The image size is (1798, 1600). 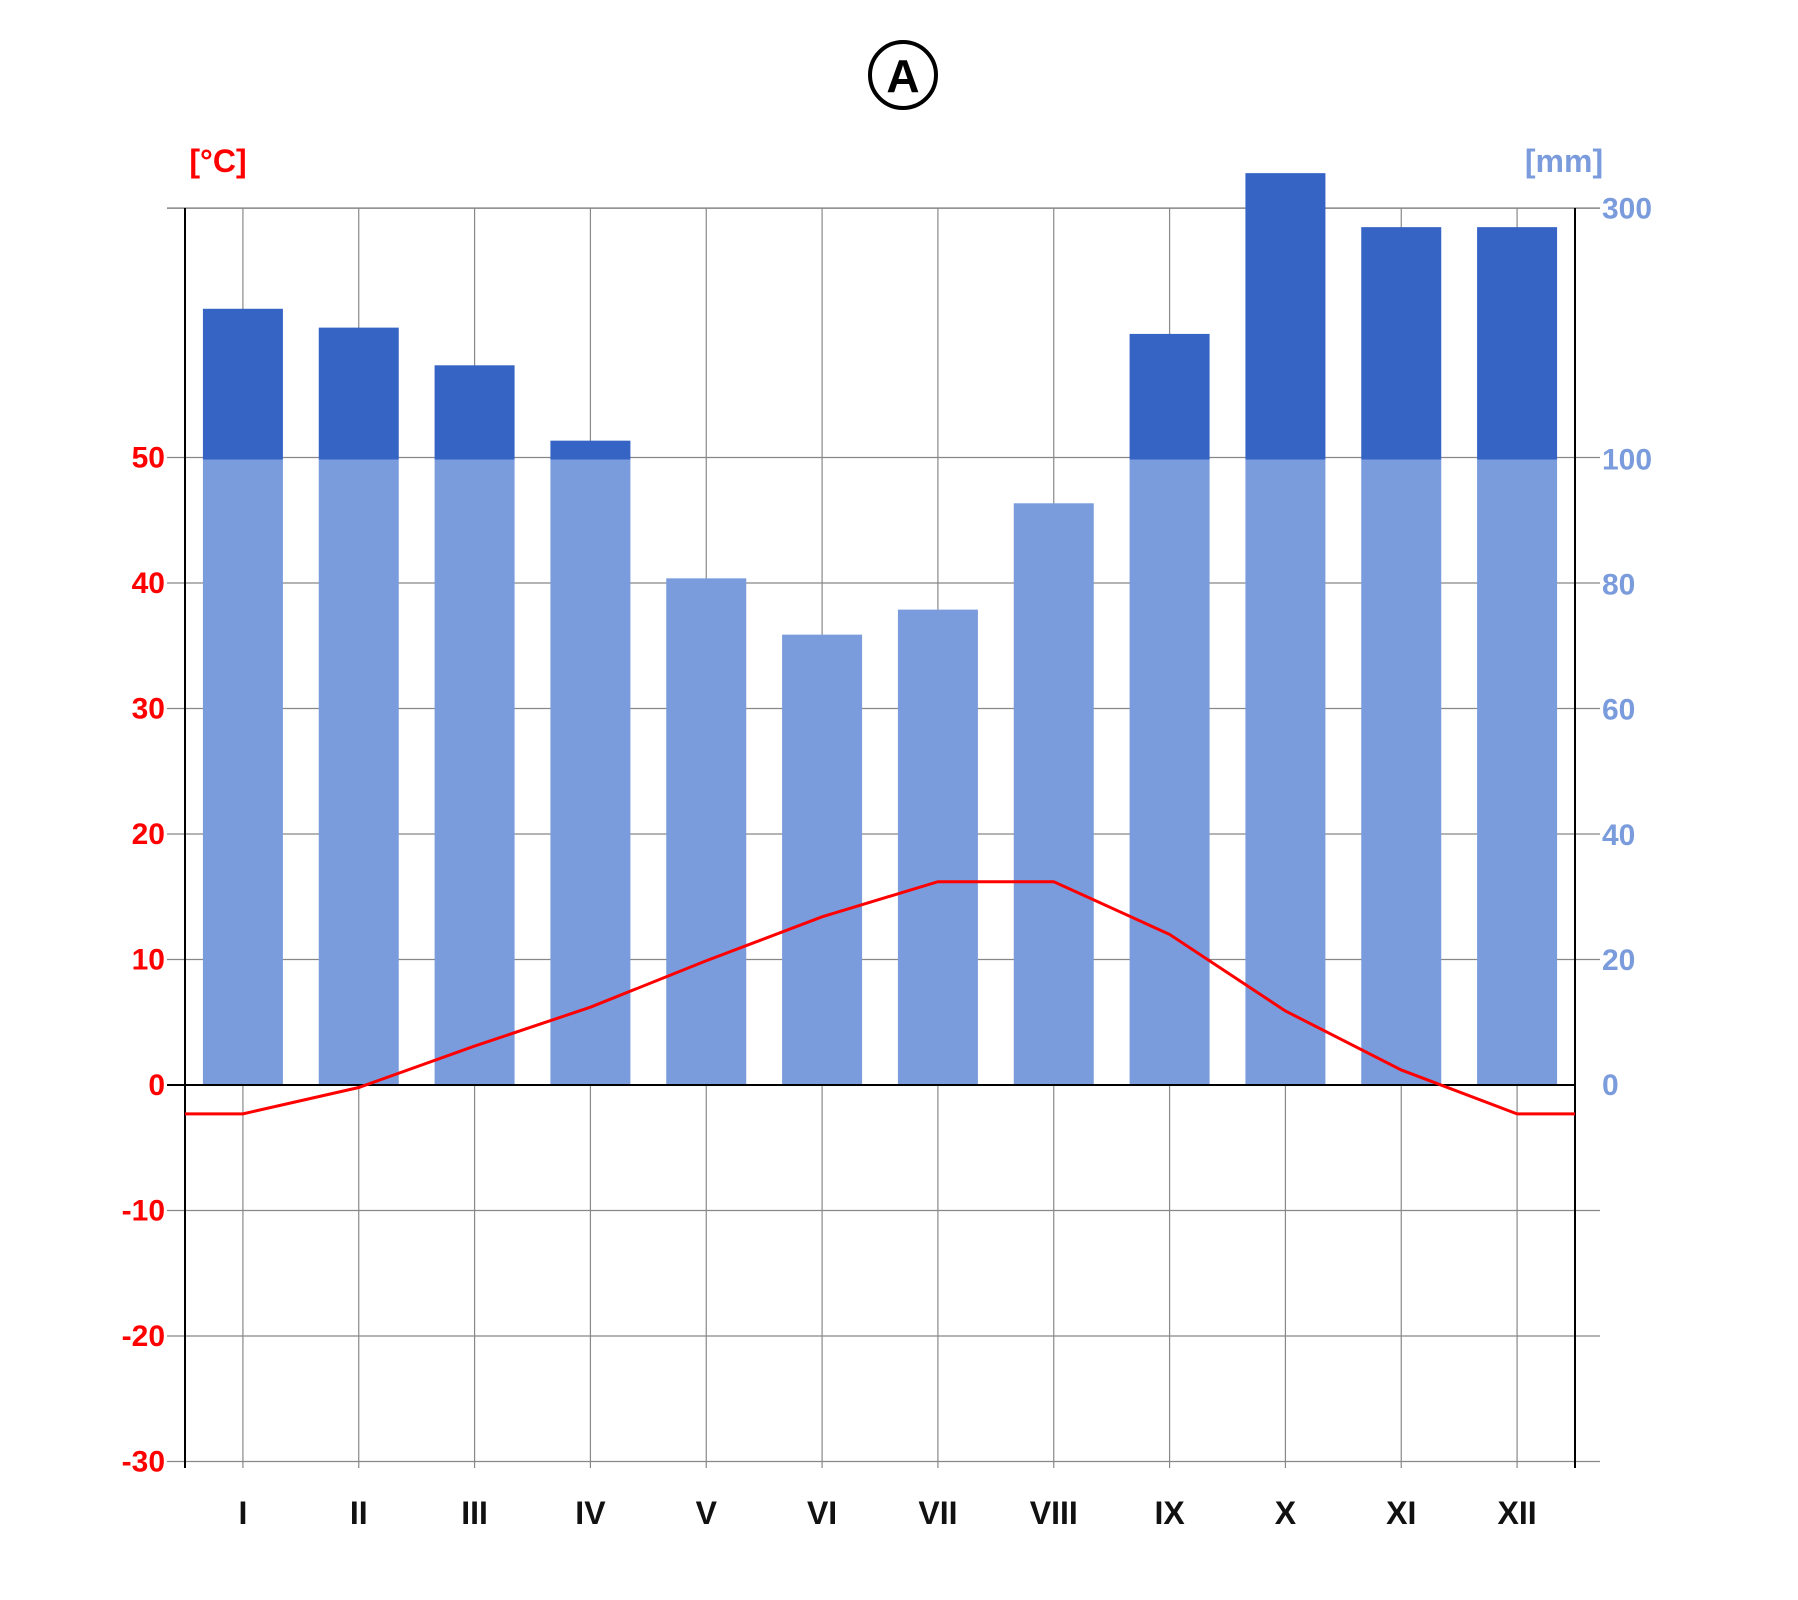 I want to click on month-label: VIII, so click(x=1054, y=1513).